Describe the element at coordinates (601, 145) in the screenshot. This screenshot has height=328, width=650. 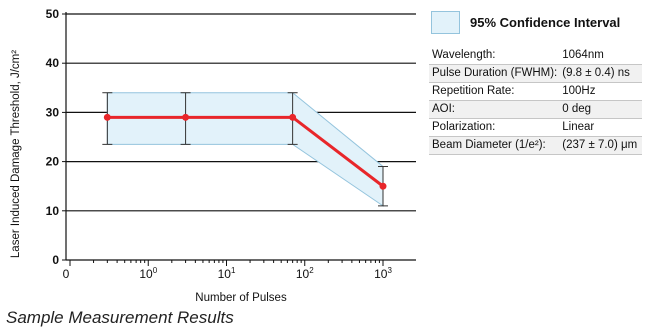
I see `spec-value: (237 ± 7.0) μm` at that location.